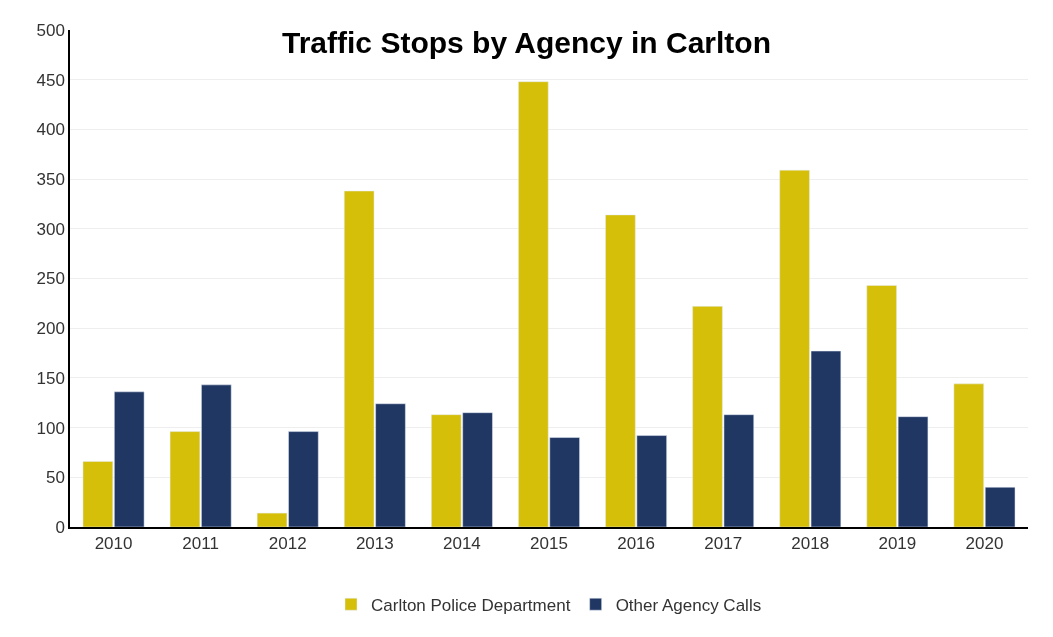 The image size is (1053, 637). What do you see at coordinates (549, 544) in the screenshot?
I see `x-tick-label: 2015` at bounding box center [549, 544].